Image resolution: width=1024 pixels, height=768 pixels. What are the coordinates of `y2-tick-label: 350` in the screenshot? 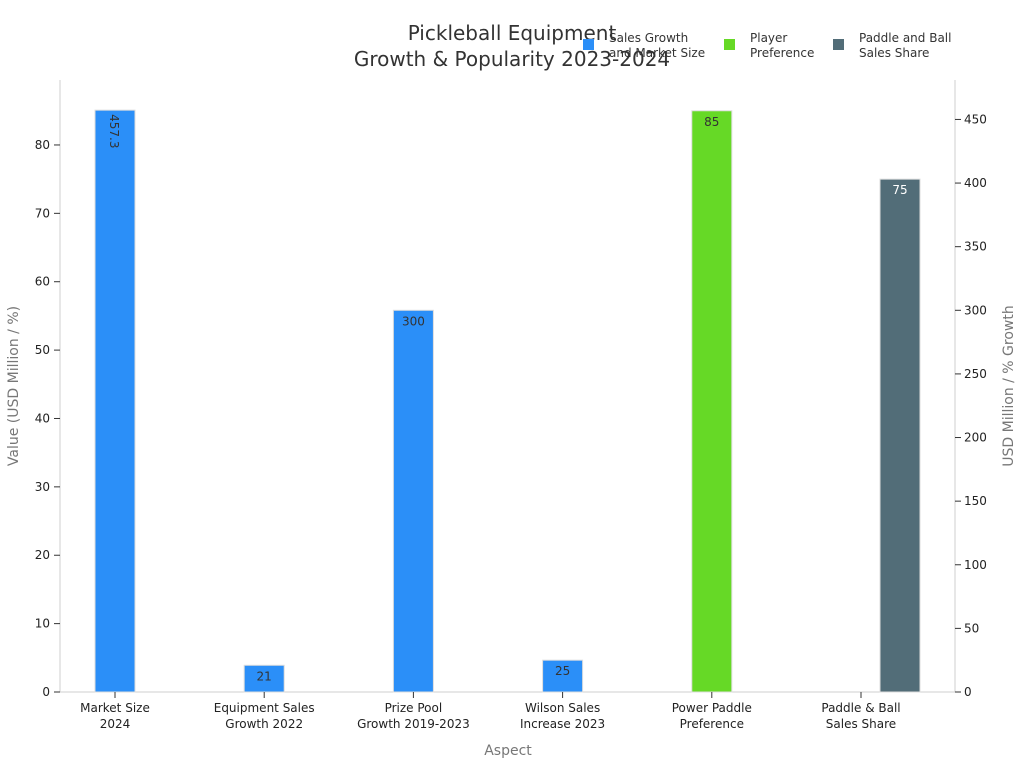 It's located at (975, 247).